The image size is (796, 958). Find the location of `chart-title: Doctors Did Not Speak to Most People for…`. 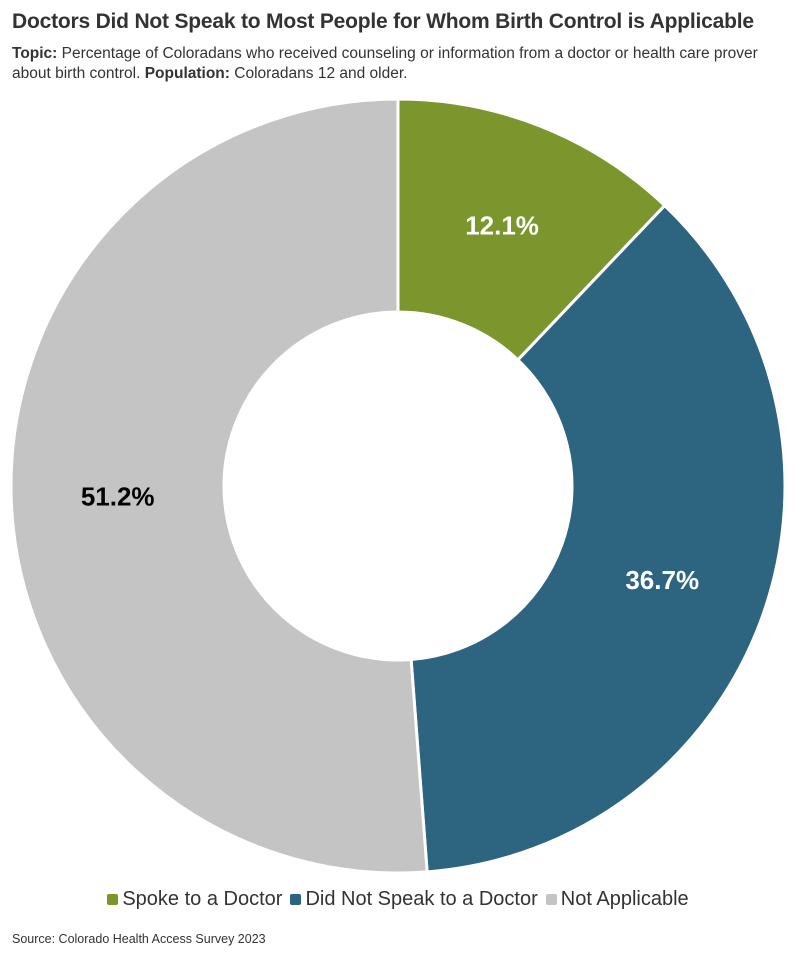

chart-title: Doctors Did Not Speak to Most People for… is located at coordinates (383, 21).